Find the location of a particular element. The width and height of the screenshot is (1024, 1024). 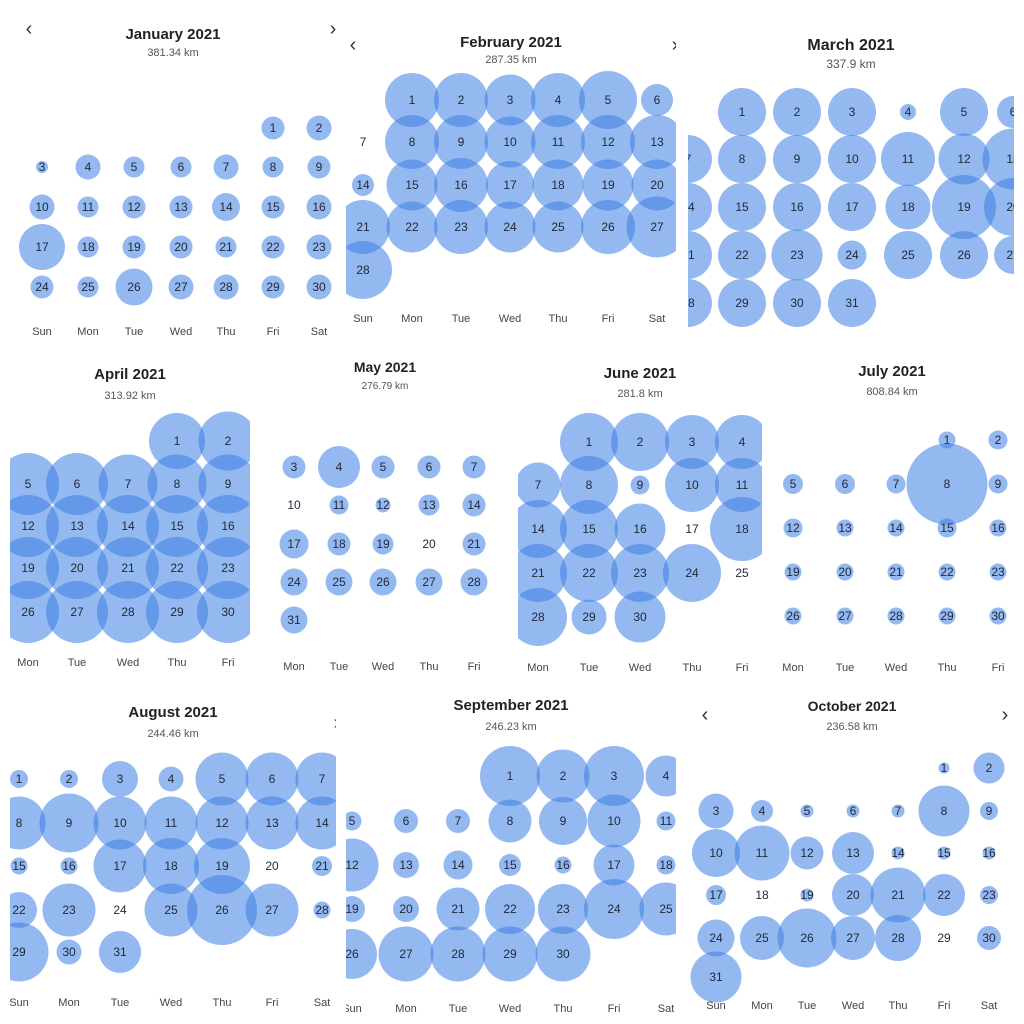

day-number: 12 is located at coordinates (222, 823).